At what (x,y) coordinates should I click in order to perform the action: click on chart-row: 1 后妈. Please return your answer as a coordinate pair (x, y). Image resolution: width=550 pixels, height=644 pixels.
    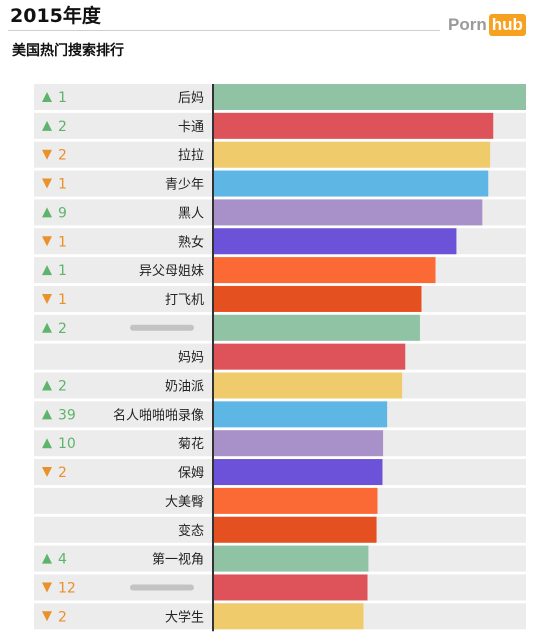
    Looking at the image, I should click on (280, 97).